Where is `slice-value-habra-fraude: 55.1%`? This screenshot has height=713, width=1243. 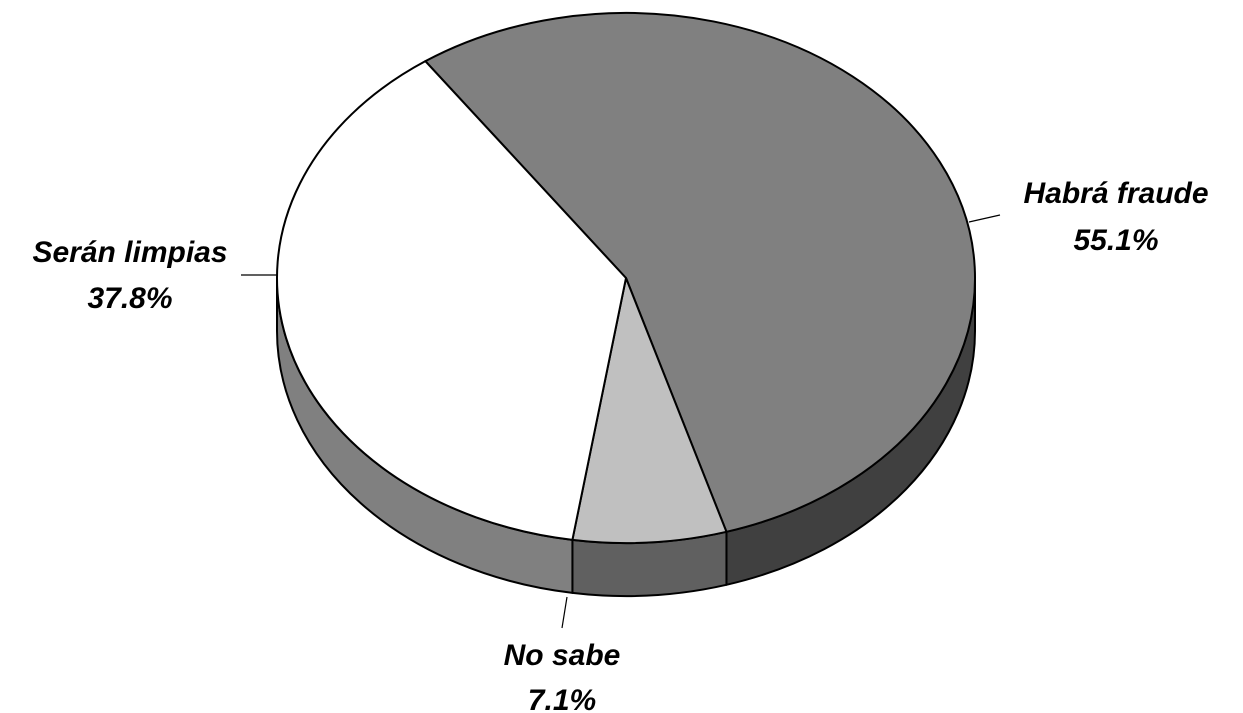 slice-value-habra-fraude: 55.1% is located at coordinates (1115, 240).